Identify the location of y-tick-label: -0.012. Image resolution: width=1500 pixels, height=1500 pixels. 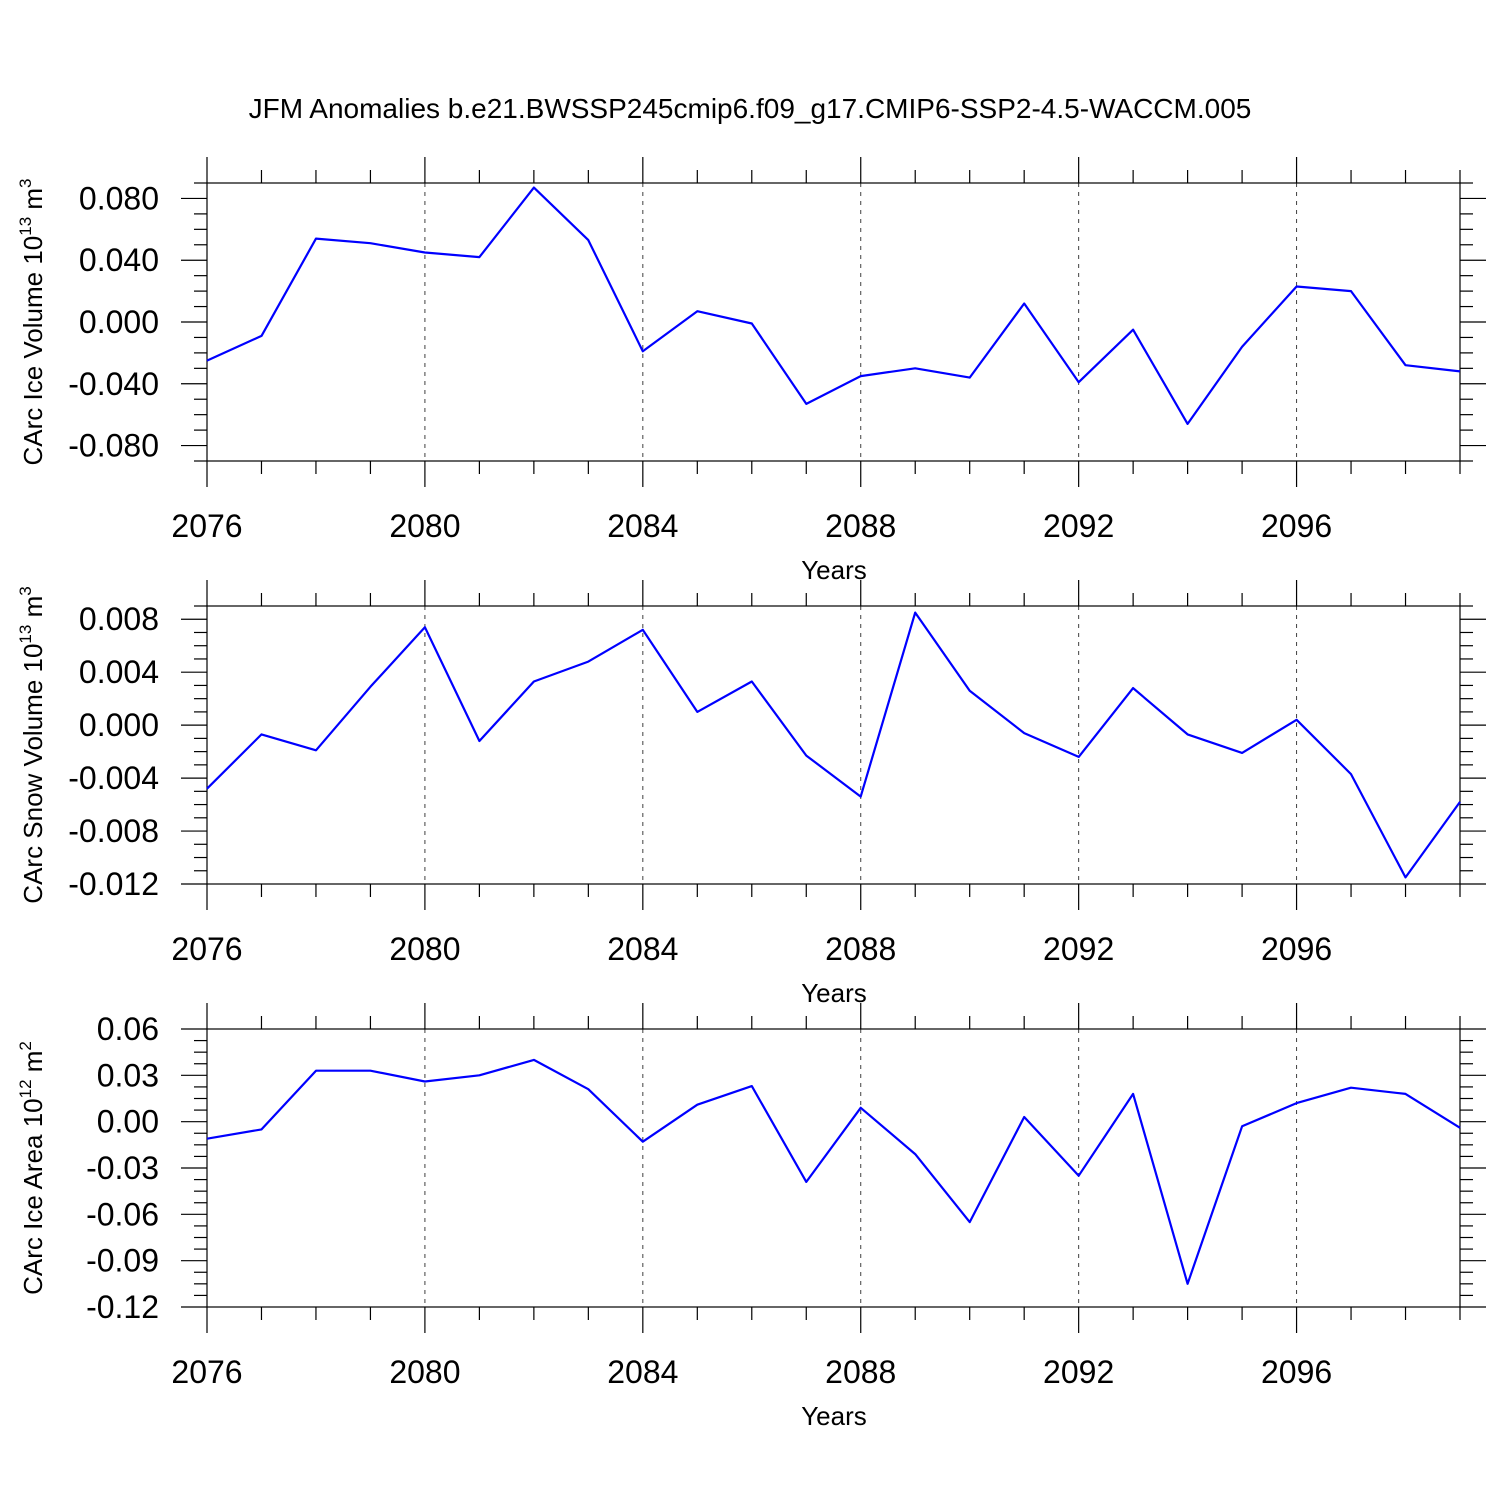
(113, 884).